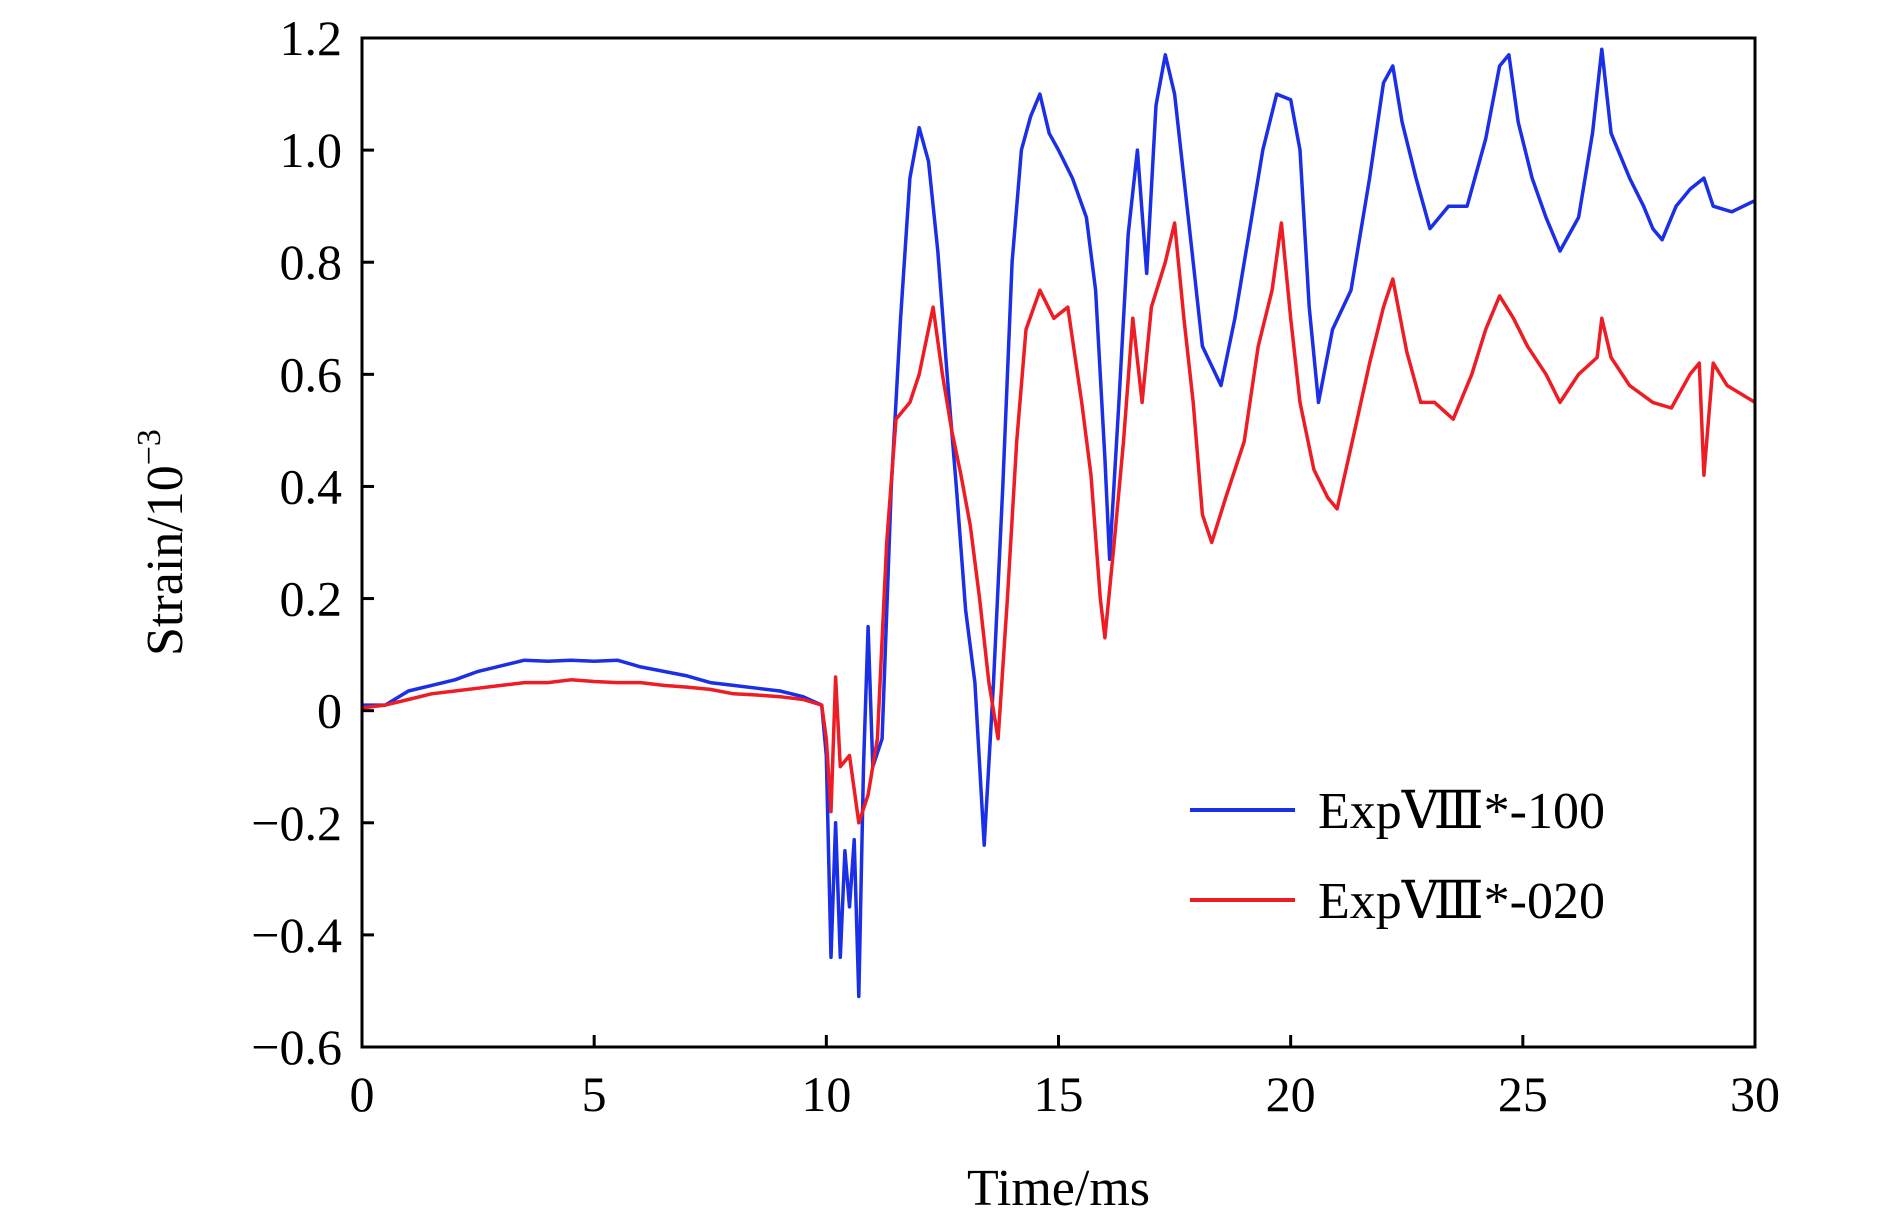 This screenshot has height=1214, width=1890. What do you see at coordinates (311, 599) in the screenshot?
I see `y-tick-label: 0.2` at bounding box center [311, 599].